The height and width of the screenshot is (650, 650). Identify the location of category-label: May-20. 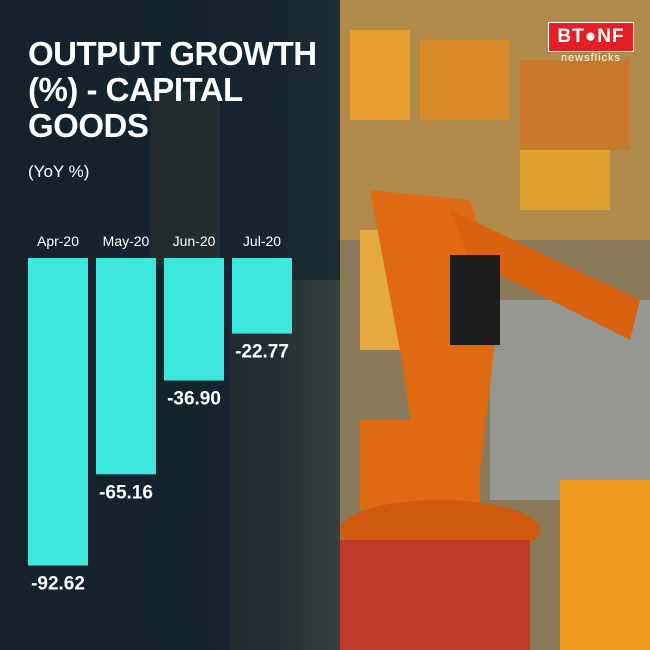
(126, 241).